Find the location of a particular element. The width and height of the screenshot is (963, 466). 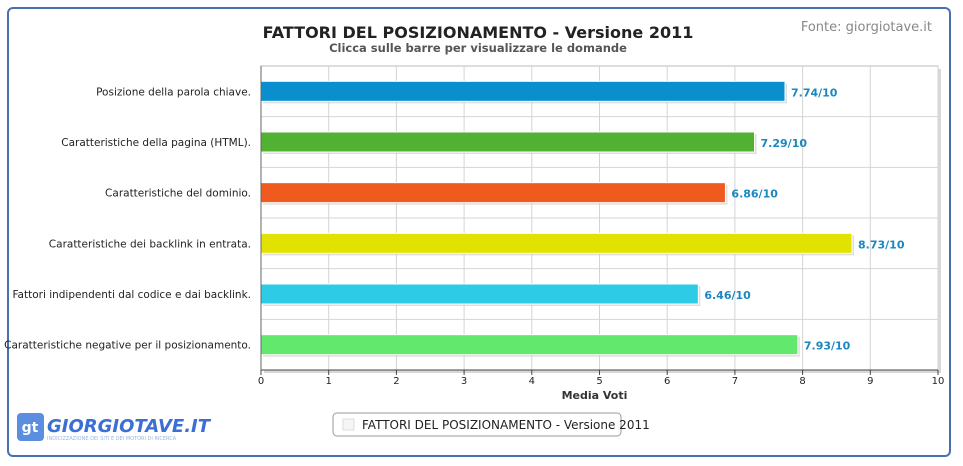

logo-badge-text: gt is located at coordinates (30, 428).